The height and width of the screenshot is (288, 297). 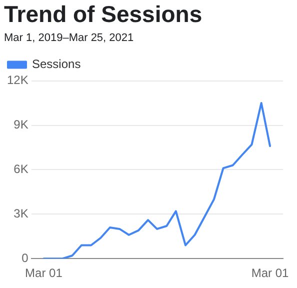 What do you see at coordinates (21, 169) in the screenshot?
I see `y-tick-label: 6K` at bounding box center [21, 169].